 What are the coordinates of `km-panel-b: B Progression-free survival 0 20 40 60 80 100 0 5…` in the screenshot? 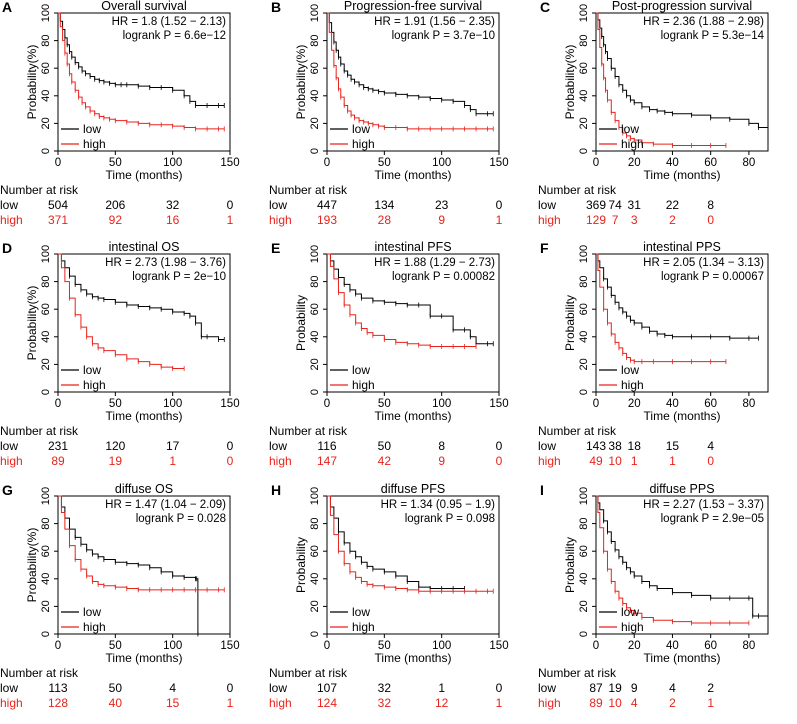 It's located at (401, 120).